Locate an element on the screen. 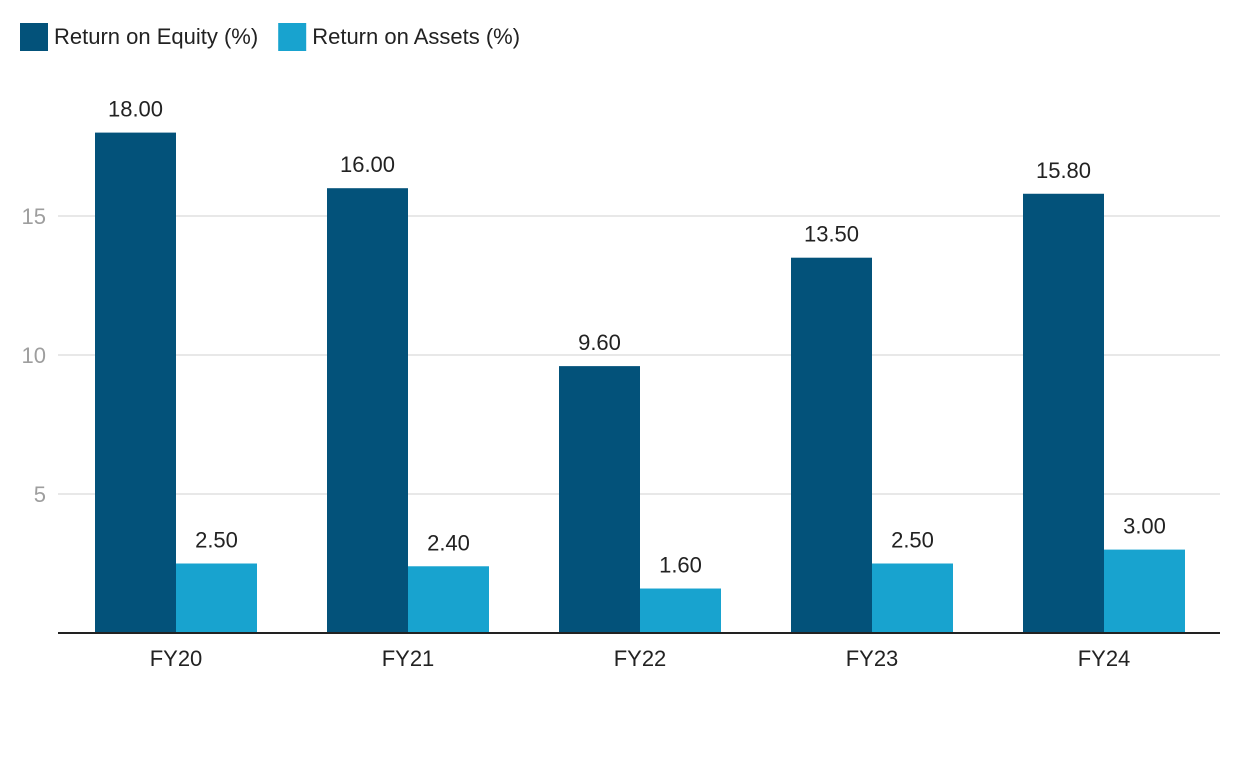  data-label-fy22-series-2: 1.60 is located at coordinates (680, 565).